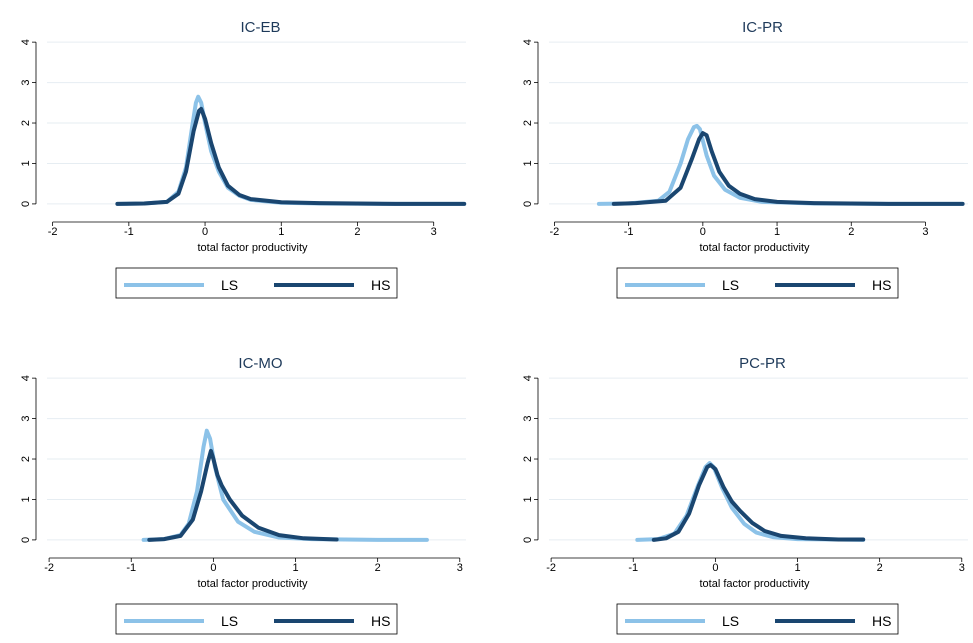 Image resolution: width=973 pixels, height=643 pixels. What do you see at coordinates (762, 363) in the screenshot?
I see `chart-title: PC-PR` at bounding box center [762, 363].